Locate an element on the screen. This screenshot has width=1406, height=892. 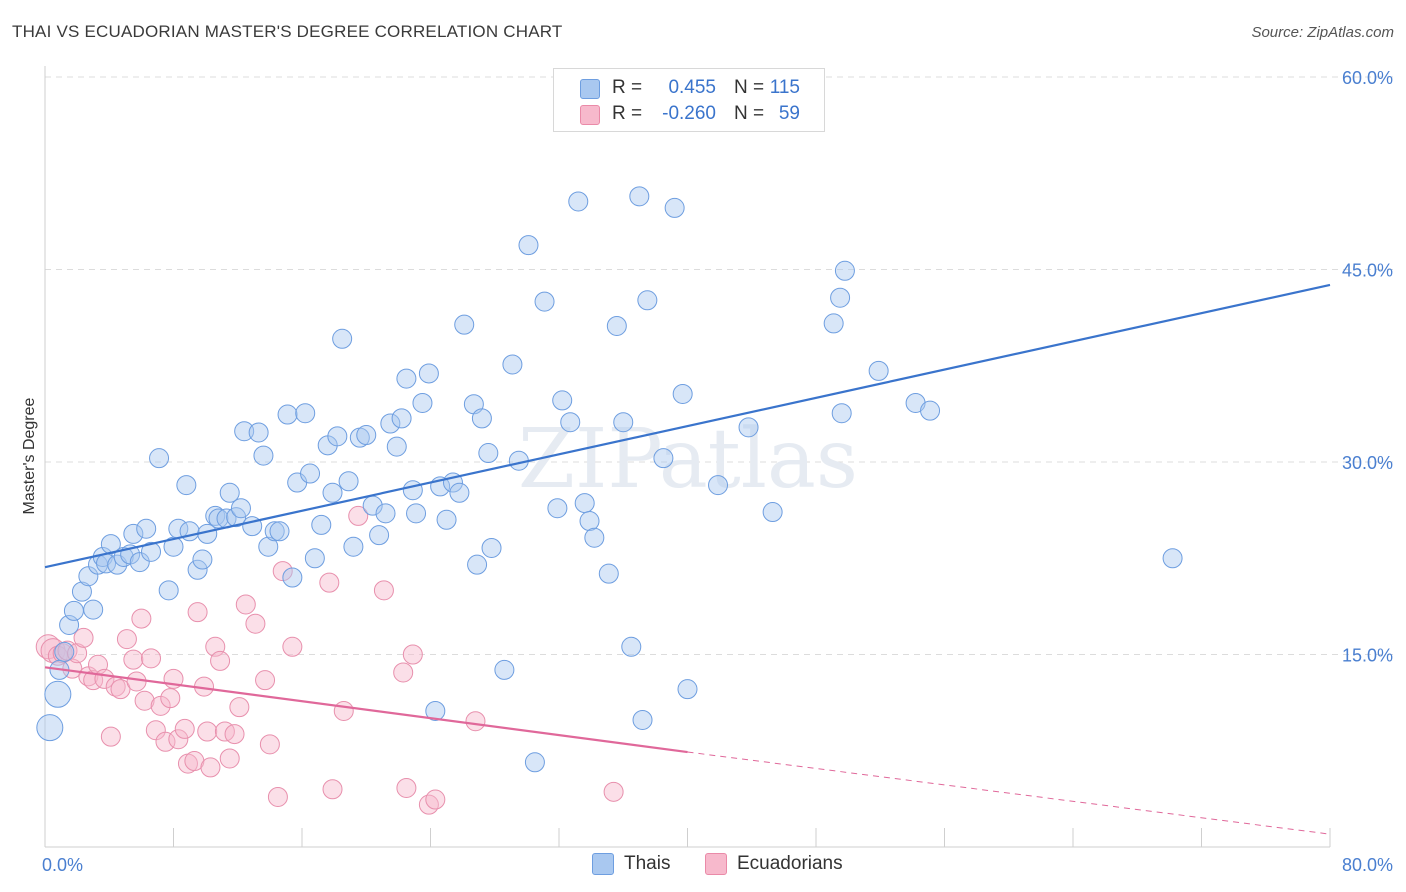
legend-row-thais: R = 0.455 N = 115 is located at coordinates (689, 88).